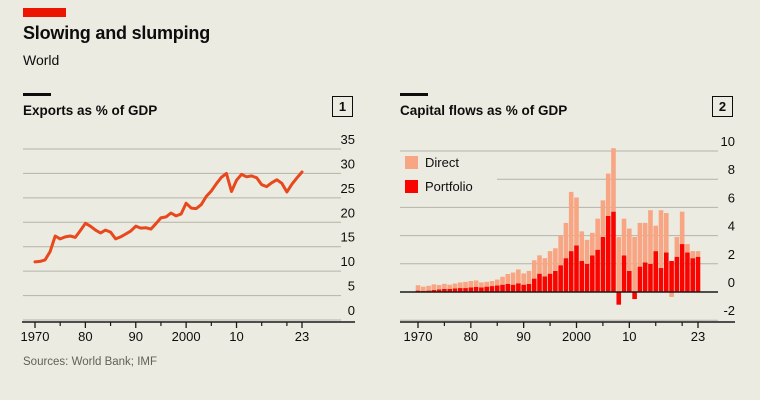 The width and height of the screenshot is (760, 400). I want to click on panel-index-1: 1, so click(342, 106).